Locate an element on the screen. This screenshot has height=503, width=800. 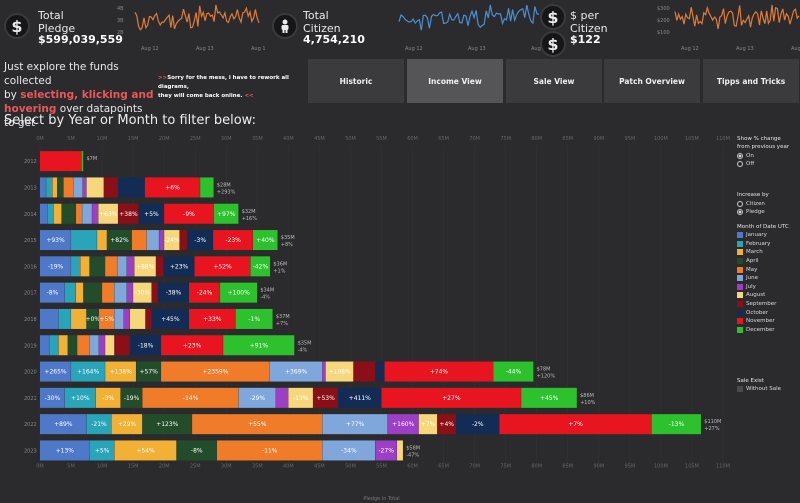
year-label: 2021 is located at coordinates (30, 399).